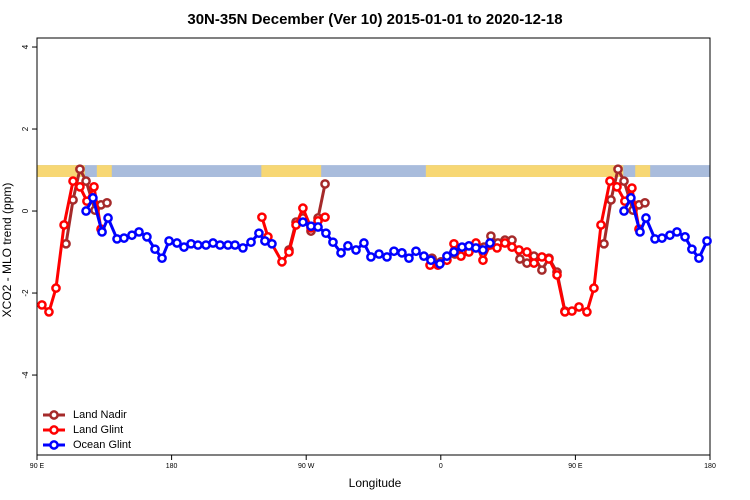 The width and height of the screenshot is (750, 500). I want to click on legend-label: Ocean Glint, so click(102, 445).